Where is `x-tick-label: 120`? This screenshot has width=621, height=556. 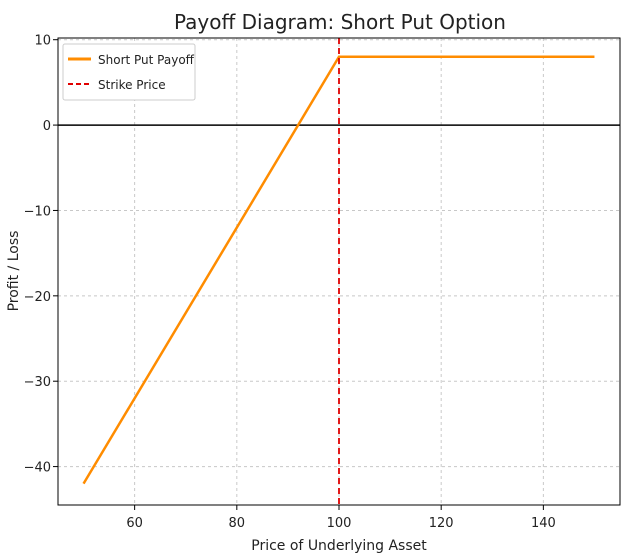 x-tick-label: 120 is located at coordinates (441, 523).